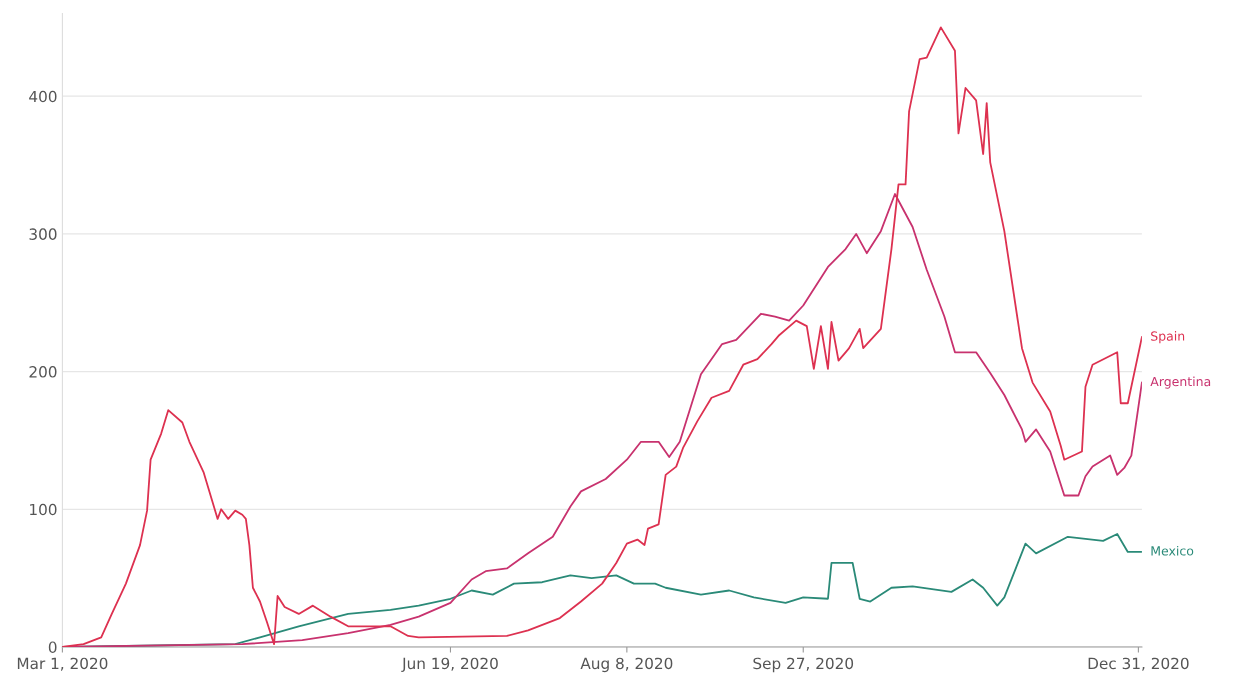 The width and height of the screenshot is (1248, 681). Describe the element at coordinates (43, 96) in the screenshot. I see `y-tick-label: 400` at that location.